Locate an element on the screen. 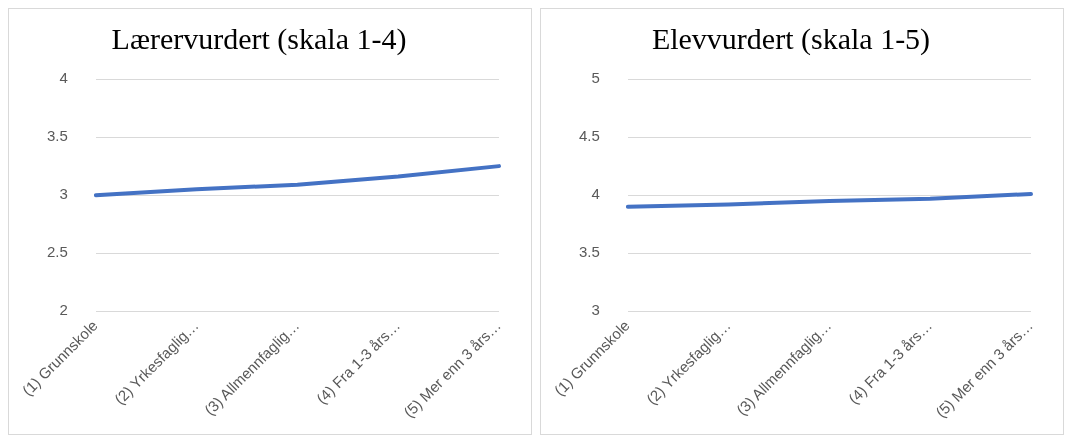 The width and height of the screenshot is (1073, 447). chart-title: Elevvurdert (skala 1-5) is located at coordinates (791, 38).